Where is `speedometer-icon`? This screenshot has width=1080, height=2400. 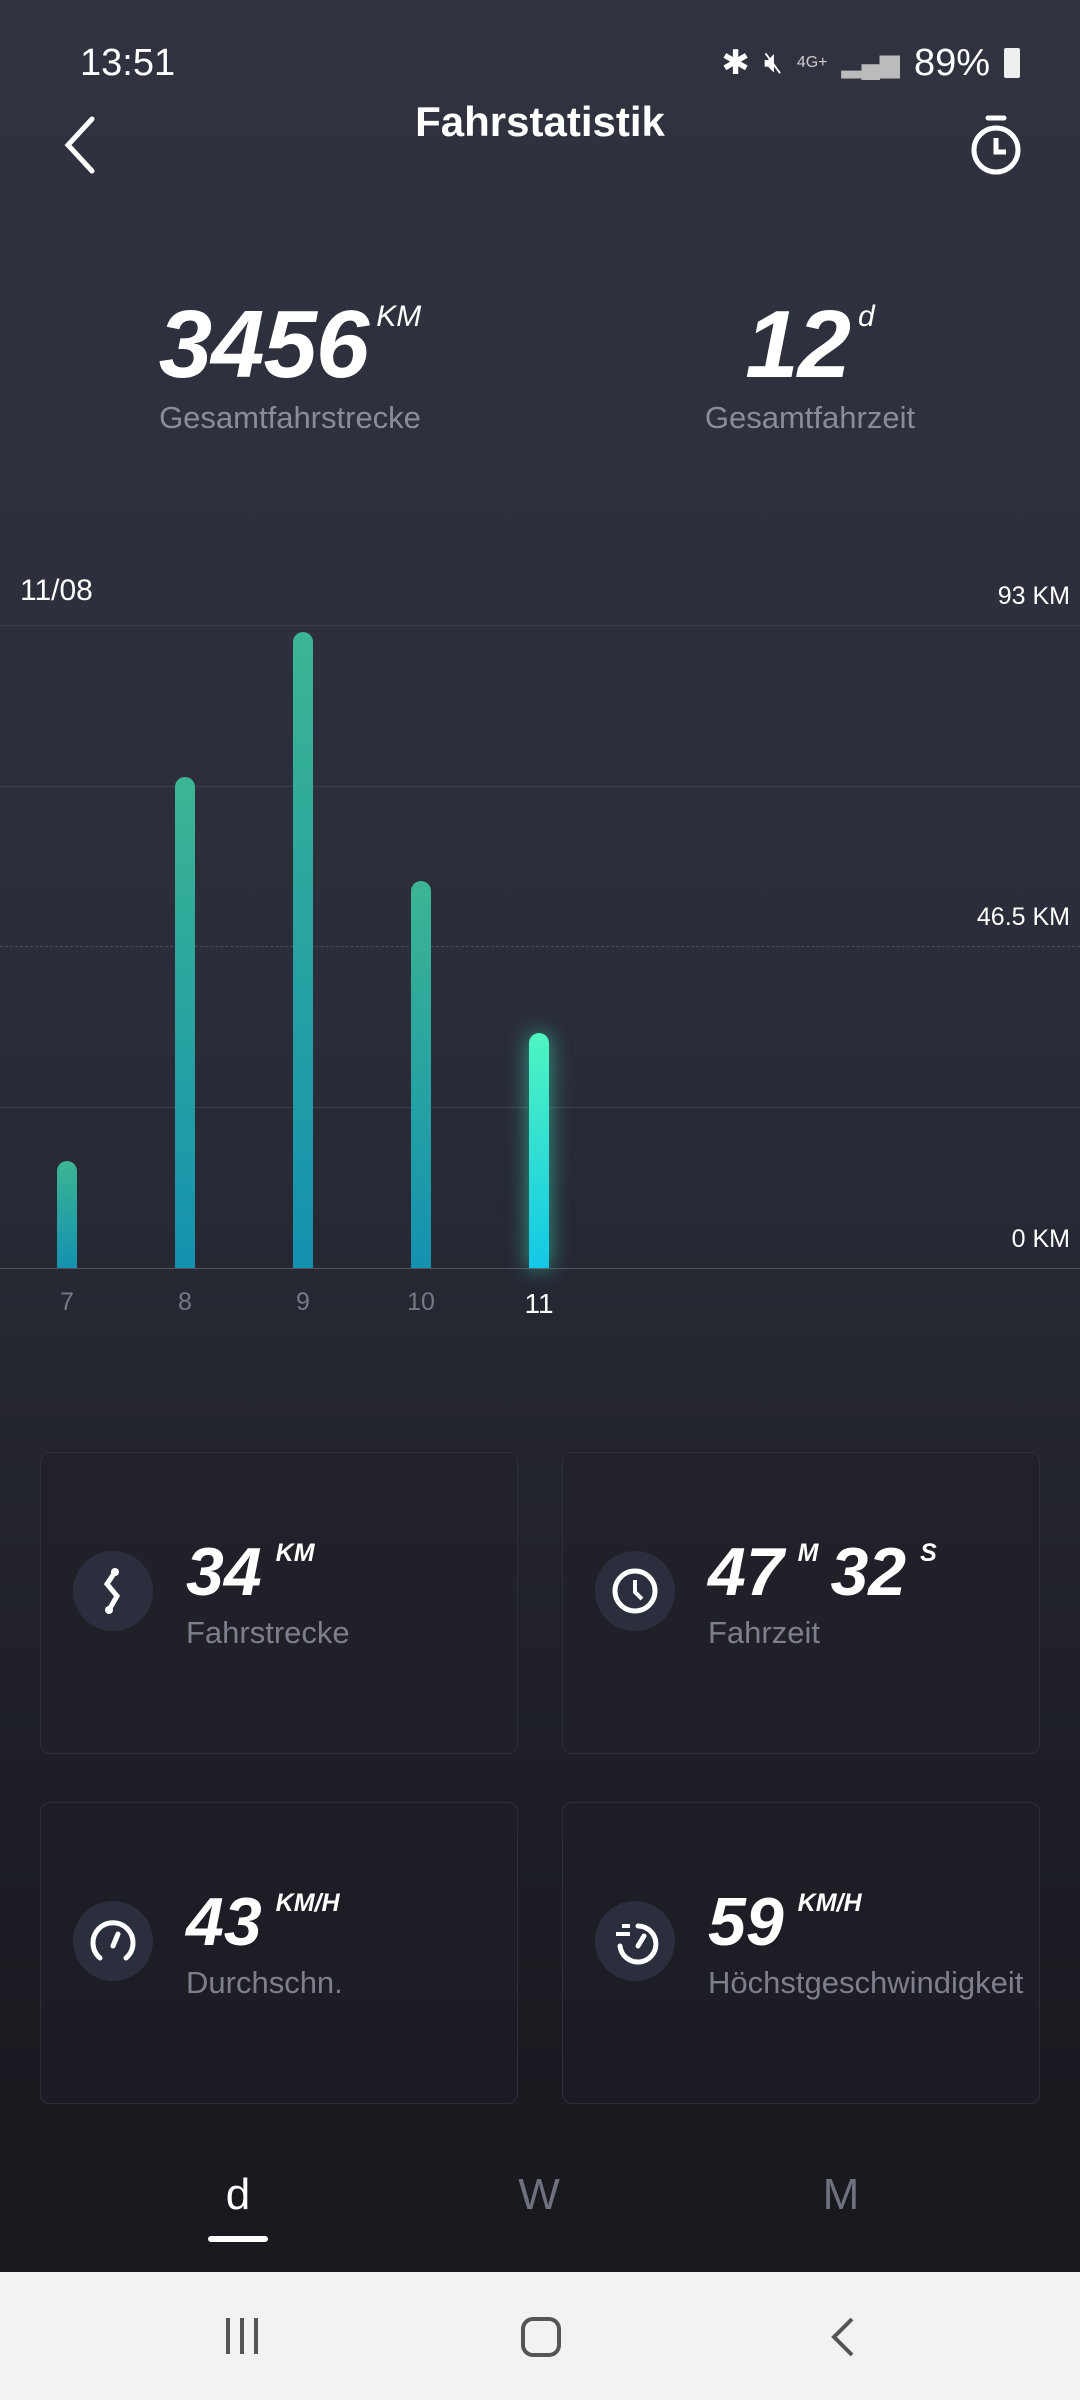 speedometer-icon is located at coordinates (113, 1941).